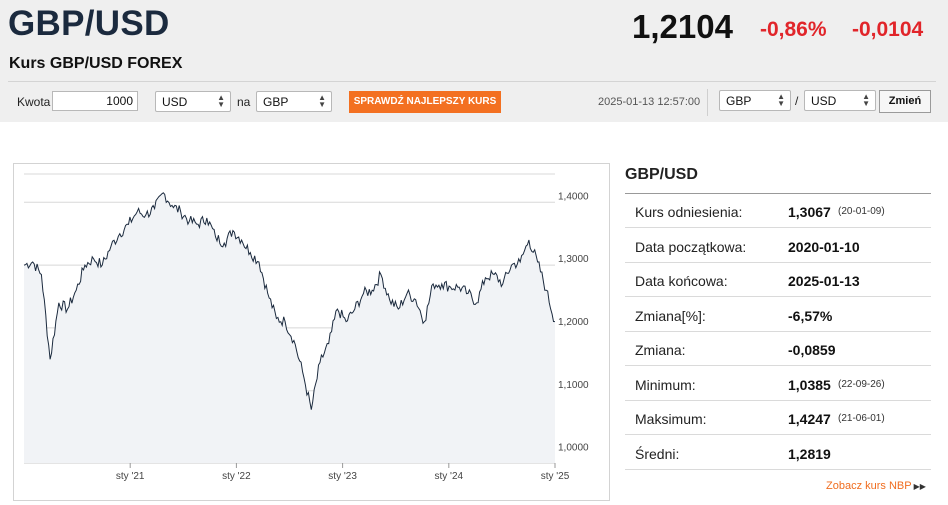  Describe the element at coordinates (691, 246) in the screenshot. I see `stats-row-label: Data początkowa:` at that location.